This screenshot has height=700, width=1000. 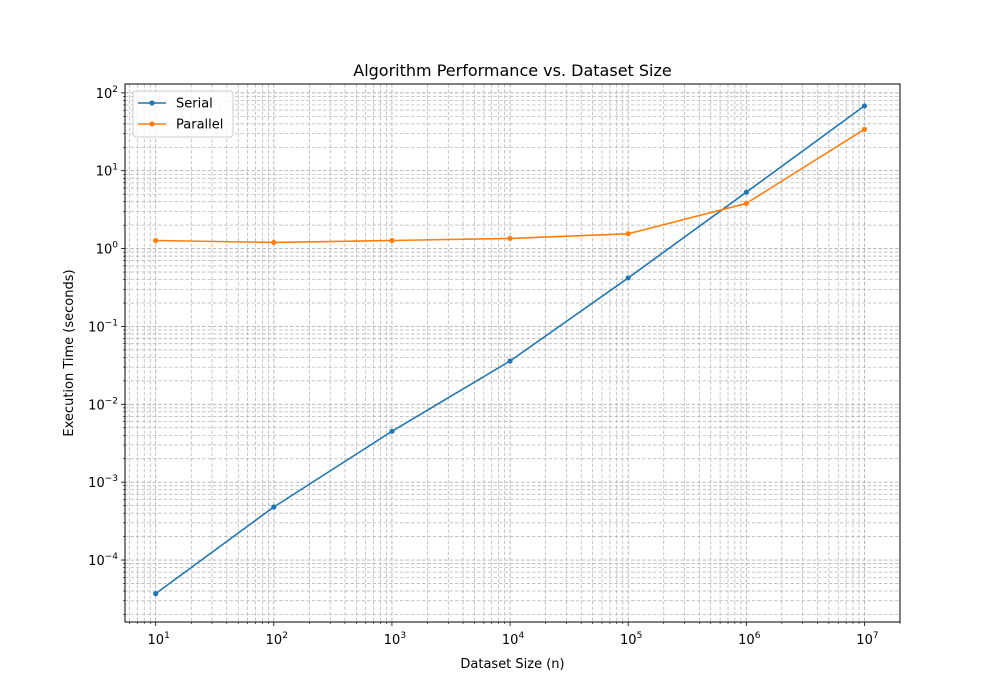 What do you see at coordinates (199, 125) in the screenshot?
I see `legend-label-parallel: Parallel` at bounding box center [199, 125].